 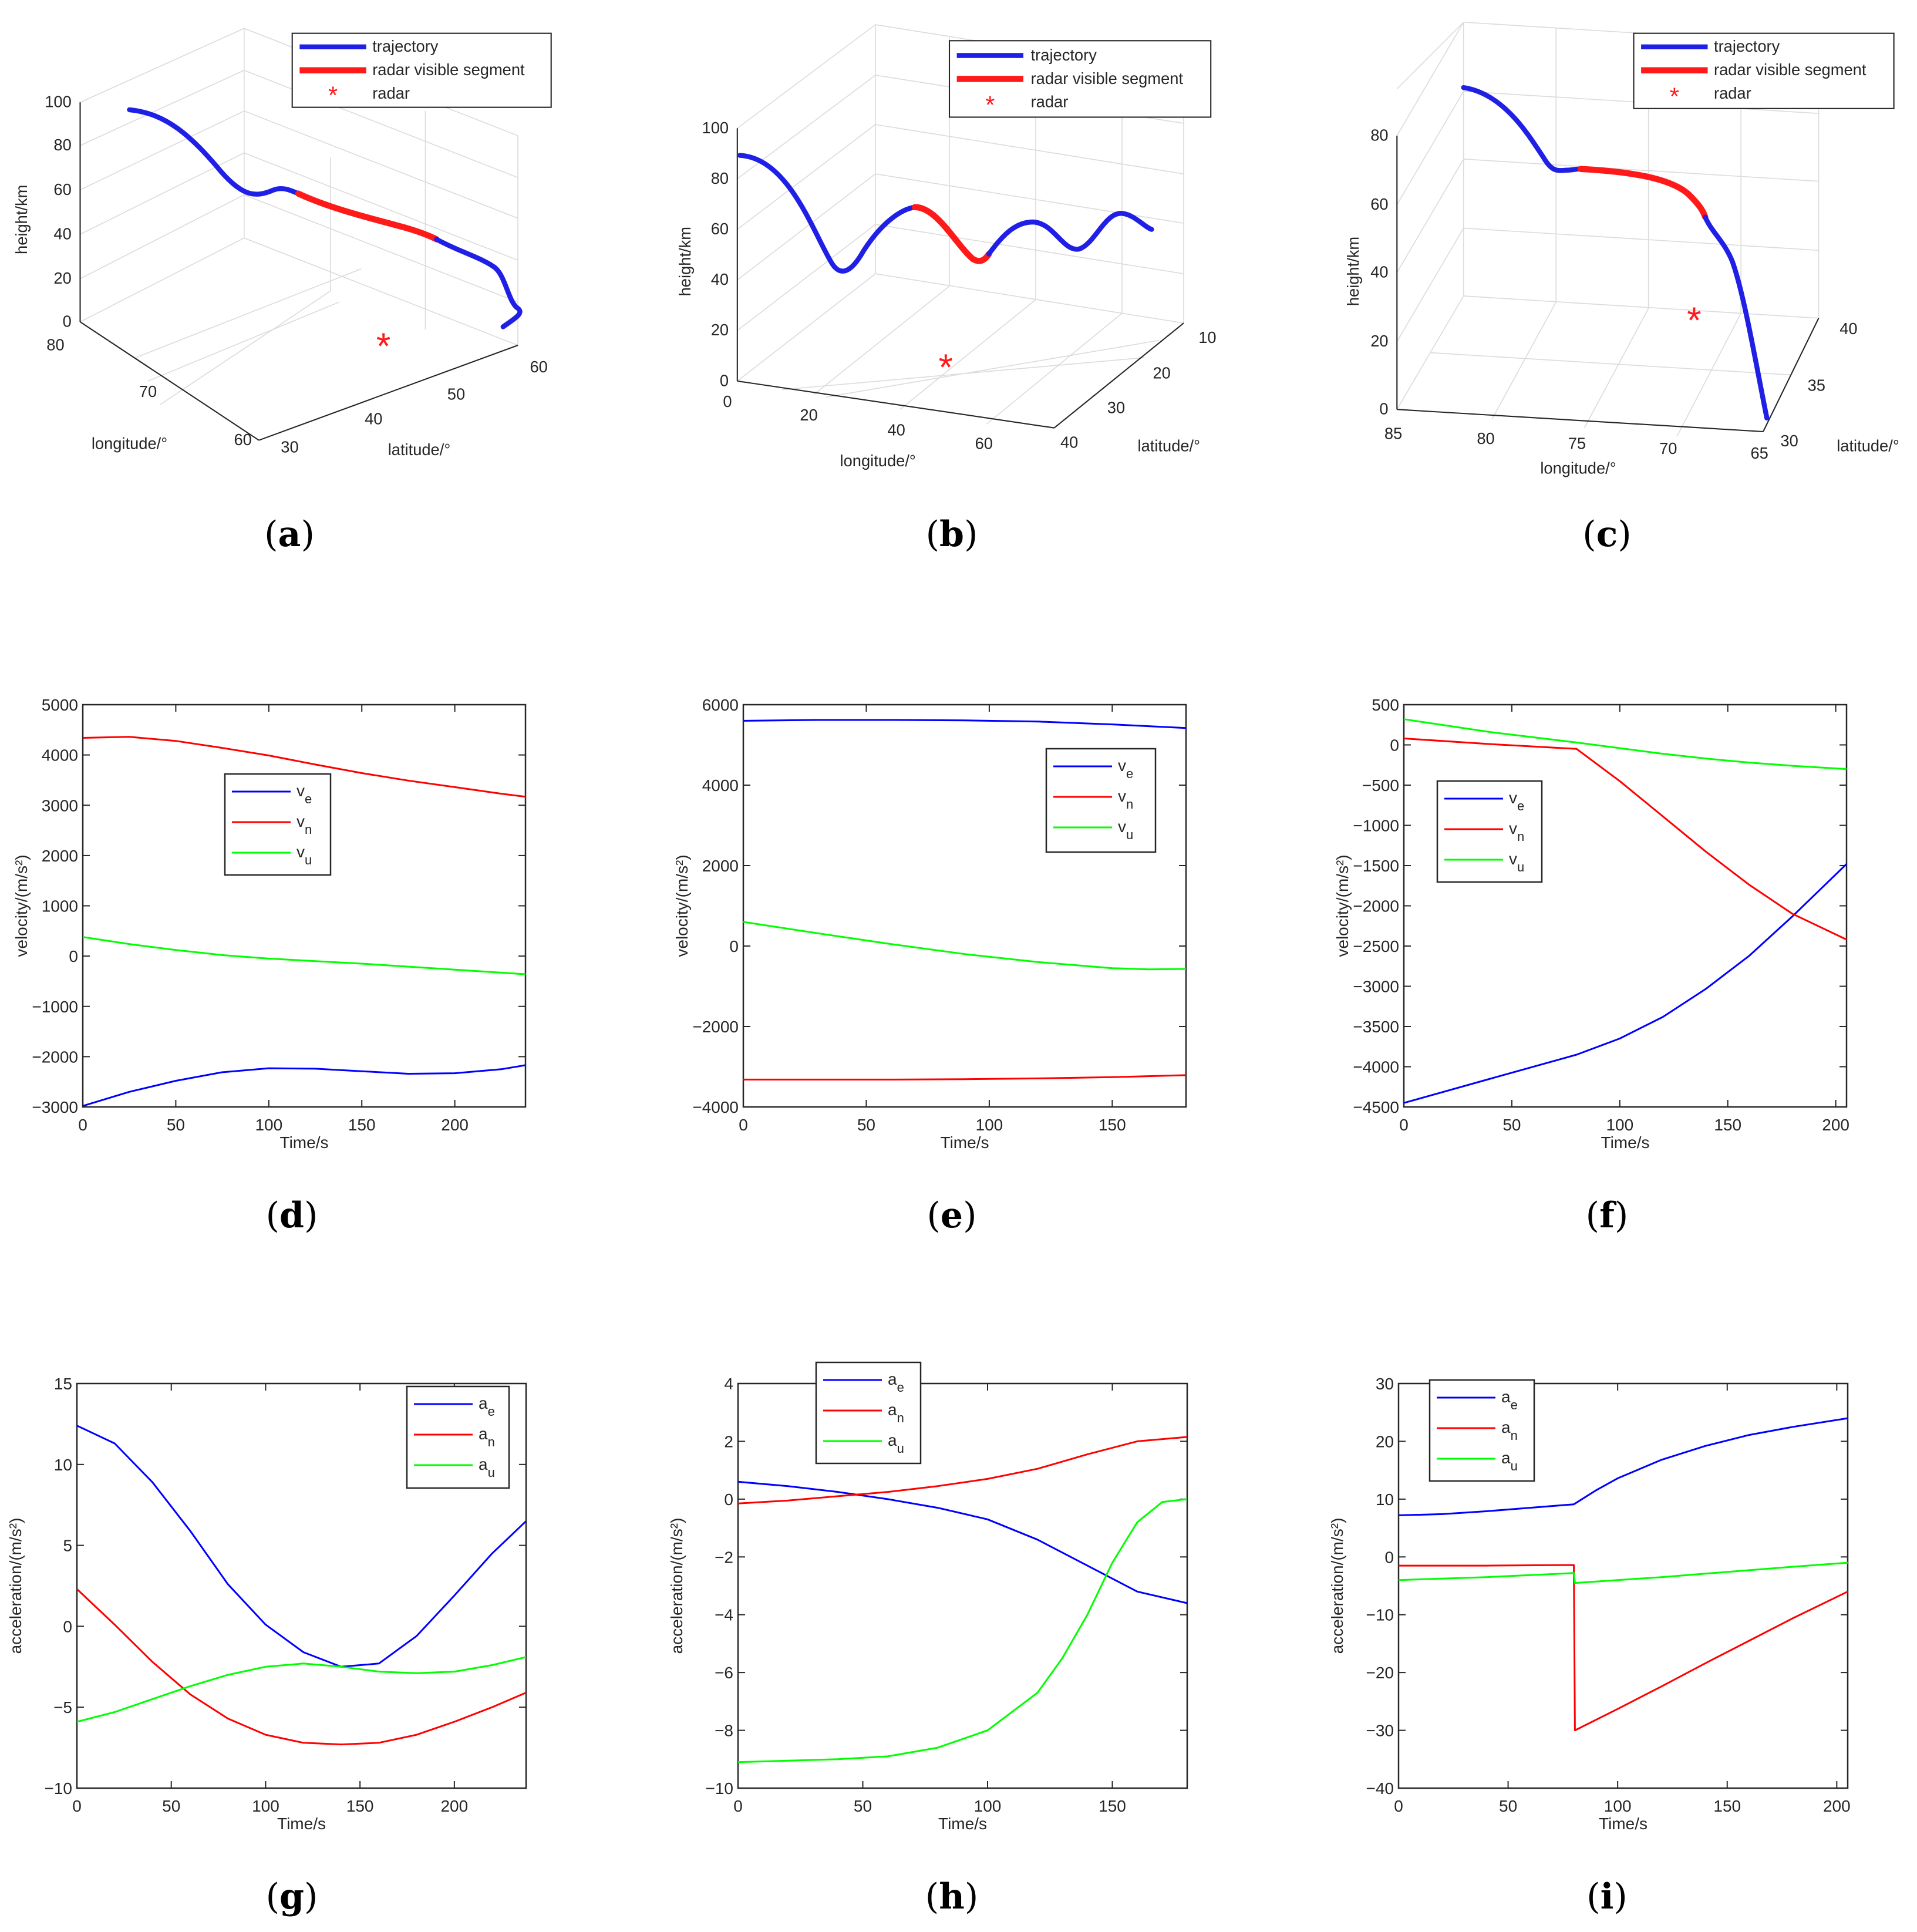 What do you see at coordinates (682, 905) in the screenshot?
I see `panel-e-ylabel: velocity/(m/s²)` at bounding box center [682, 905].